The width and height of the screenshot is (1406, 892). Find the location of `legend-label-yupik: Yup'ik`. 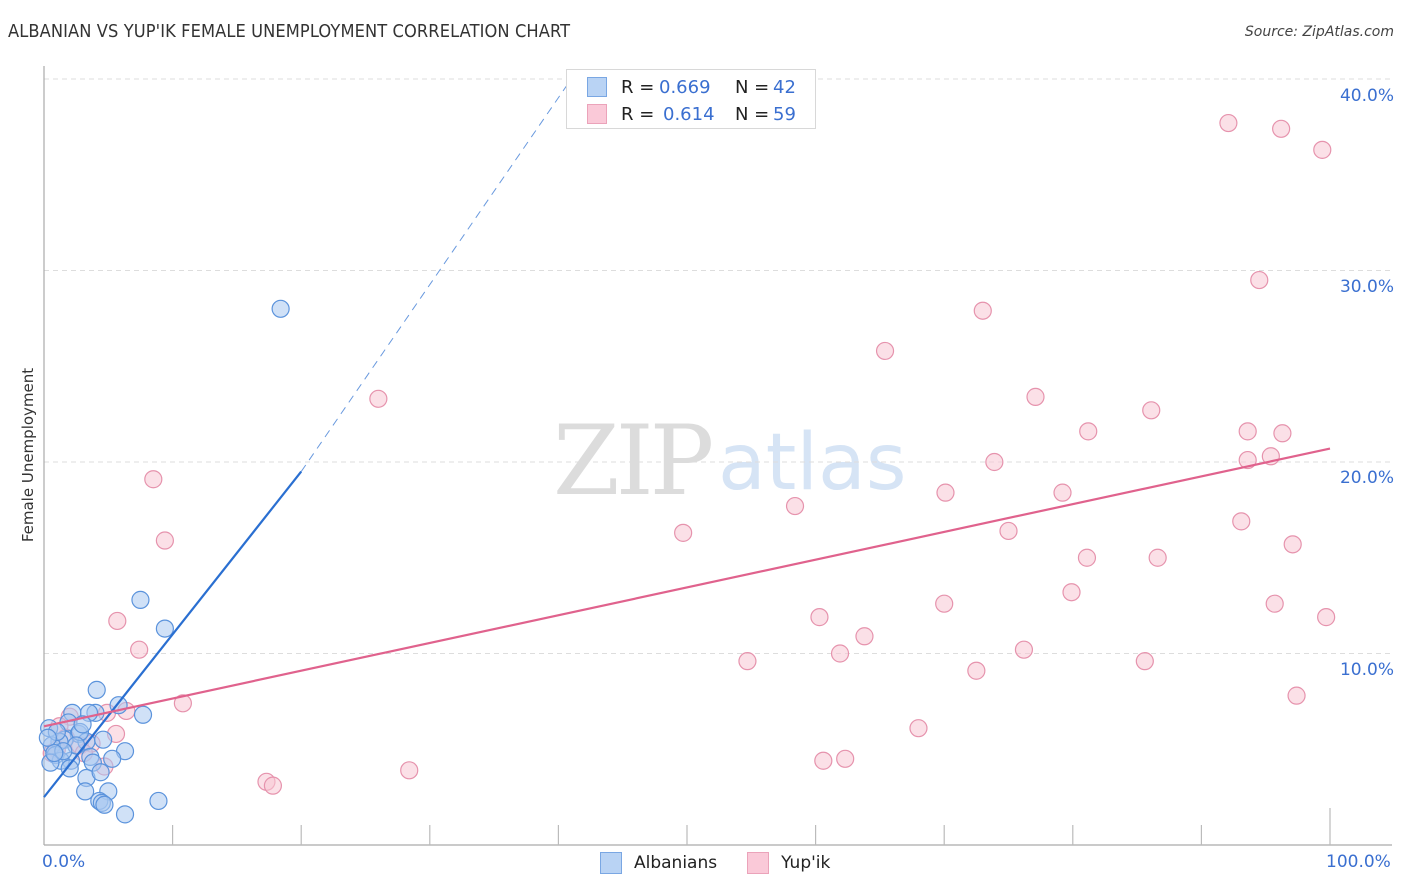

legend-label-yupik: Yup'ik is located at coordinates (806, 863).